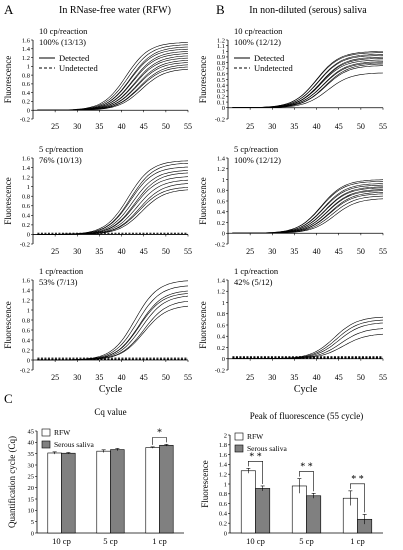 This screenshot has width=403, height=550. Describe the element at coordinates (31, 443) in the screenshot. I see `y-tick-label: 40` at that location.